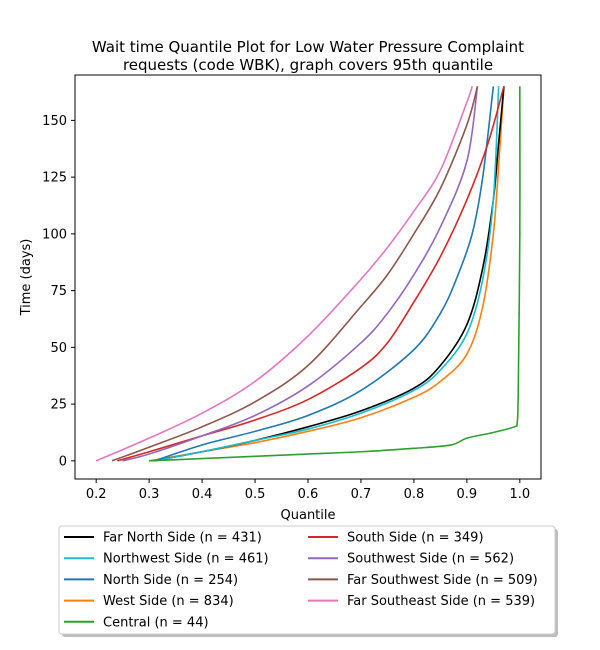  Describe the element at coordinates (54, 234) in the screenshot. I see `y-tick-label: 100` at that location.